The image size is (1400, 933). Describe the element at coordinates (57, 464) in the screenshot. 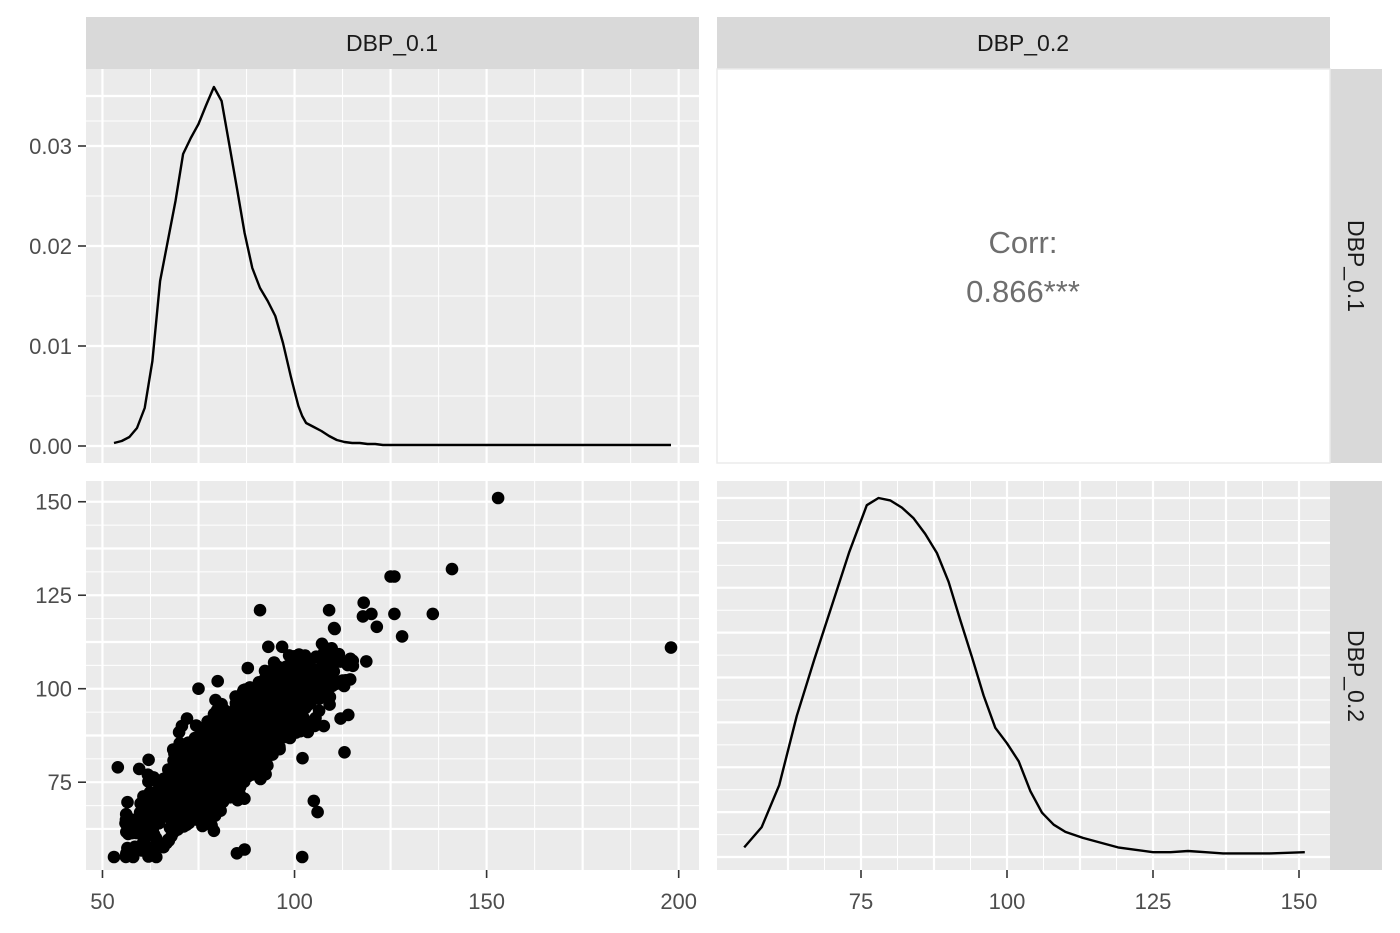

I see `left-axis: 0.00 0.01 0.02 0.03 75 100 125 150` at that location.